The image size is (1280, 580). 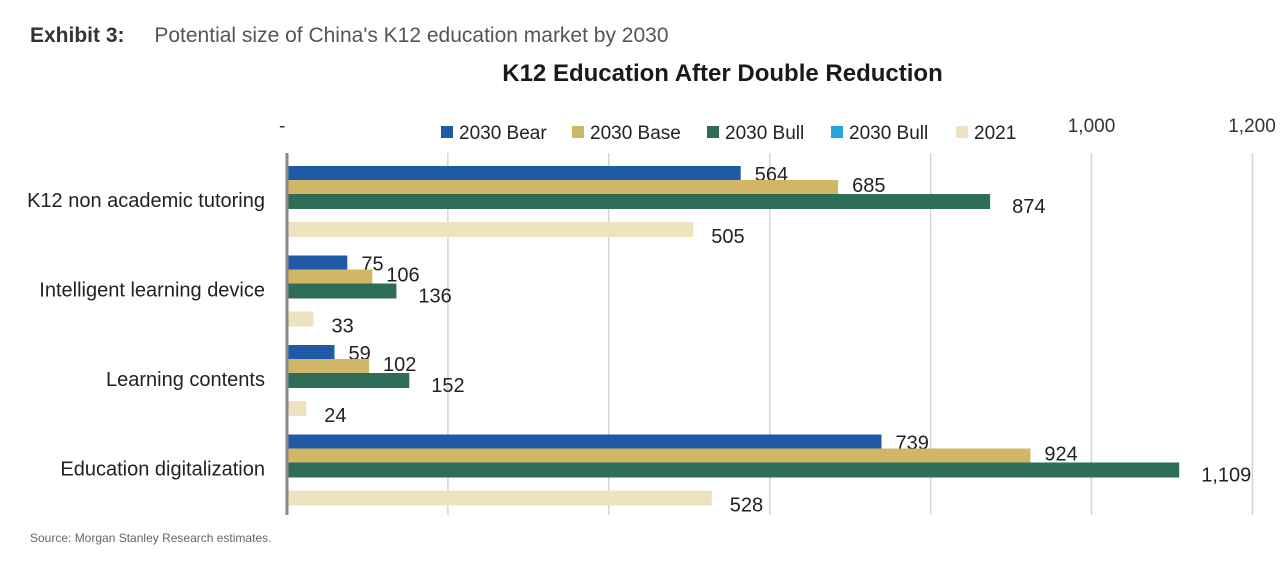 What do you see at coordinates (1060, 455) in the screenshot?
I see `data-label: 924` at bounding box center [1060, 455].